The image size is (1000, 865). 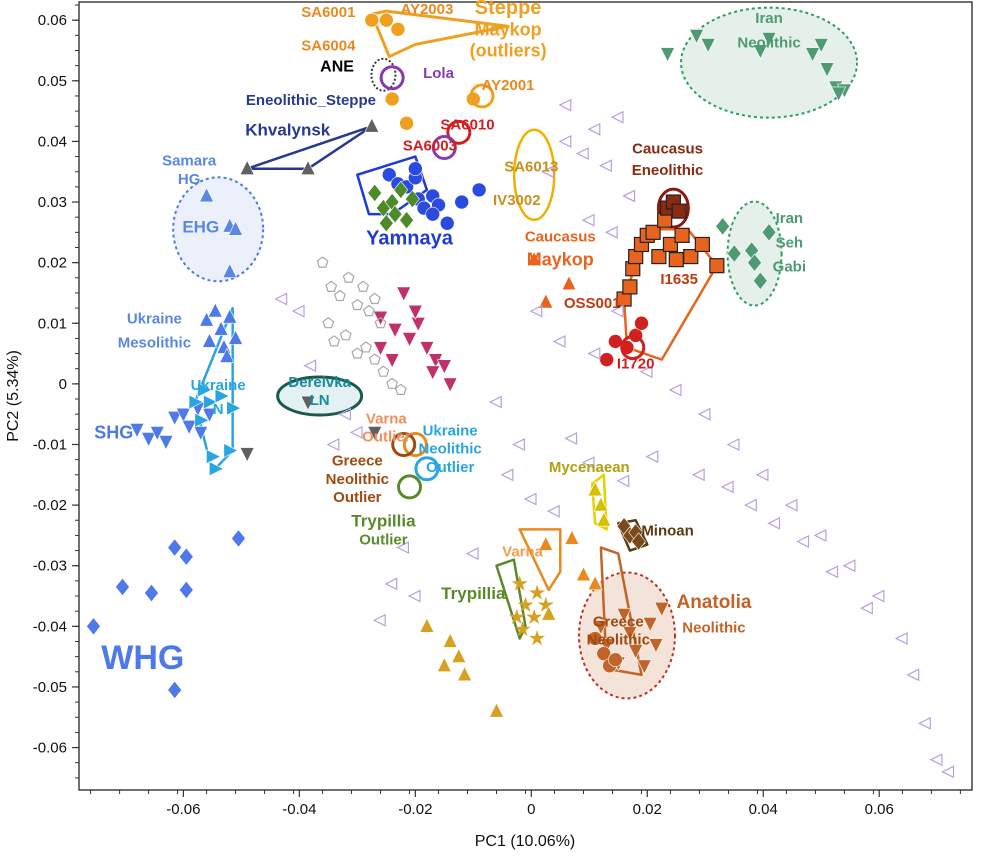 What do you see at coordinates (309, 147) in the screenshot?
I see `khvalynsk-hull` at bounding box center [309, 147].